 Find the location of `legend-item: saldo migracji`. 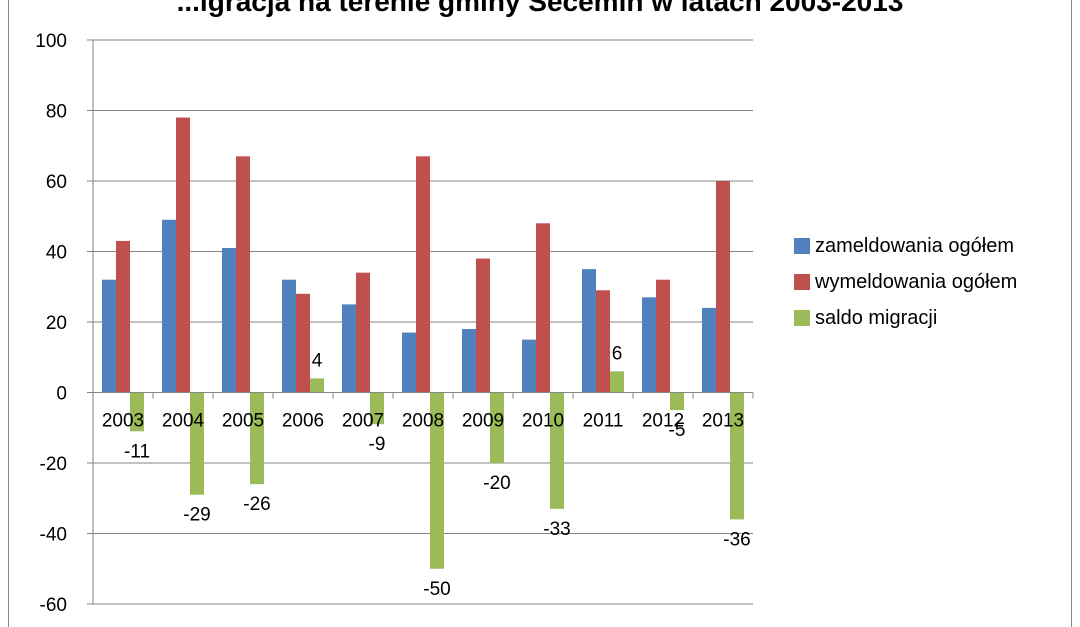

legend-item: saldo migracji is located at coordinates (905, 318).